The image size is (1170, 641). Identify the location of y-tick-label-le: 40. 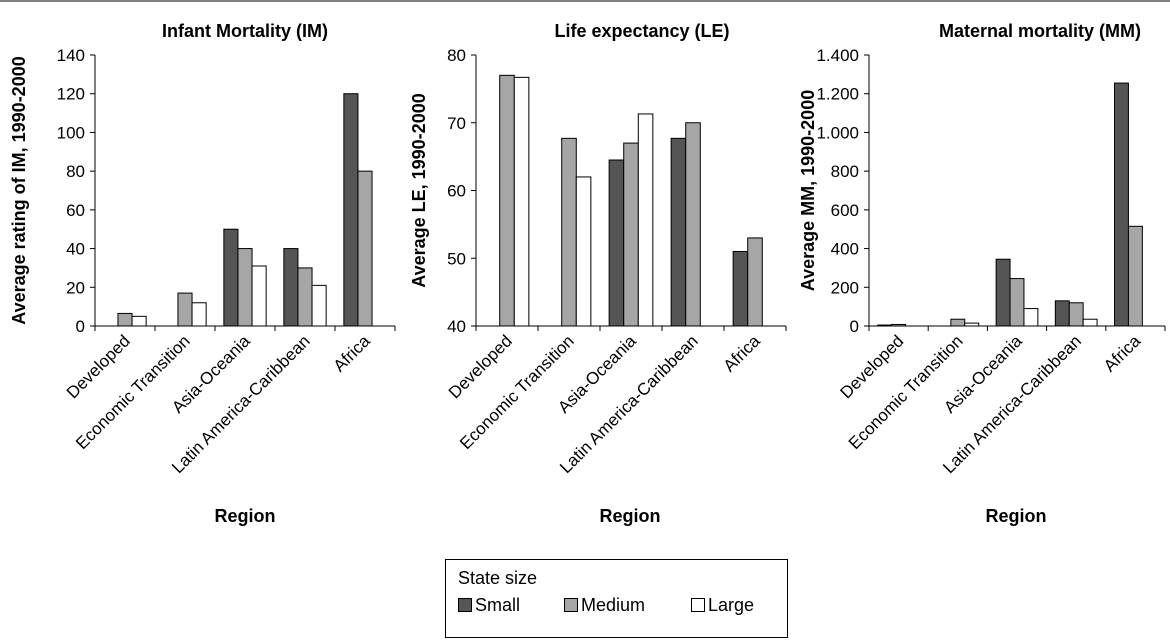
(456, 326).